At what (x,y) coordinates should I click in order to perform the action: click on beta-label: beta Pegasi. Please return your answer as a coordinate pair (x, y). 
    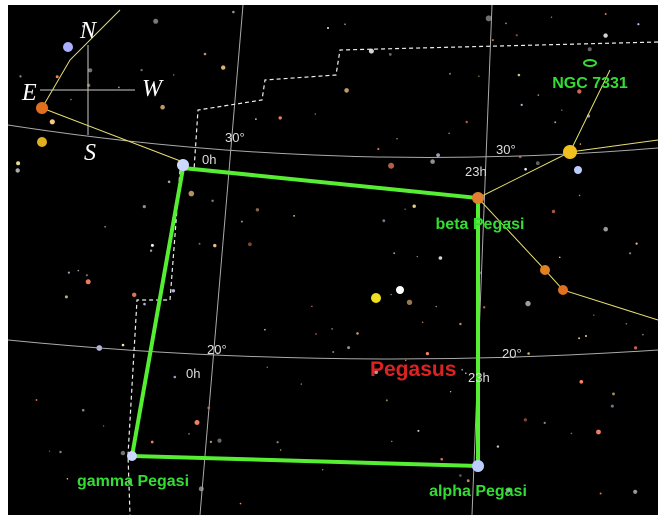
    Looking at the image, I should click on (480, 224).